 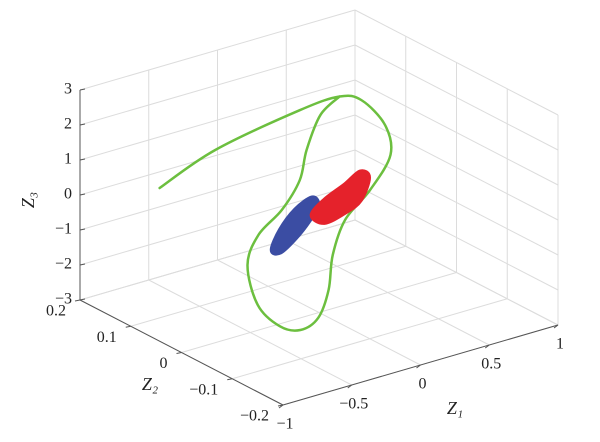 I want to click on z-axis-label: Z₃, so click(x=28, y=200).